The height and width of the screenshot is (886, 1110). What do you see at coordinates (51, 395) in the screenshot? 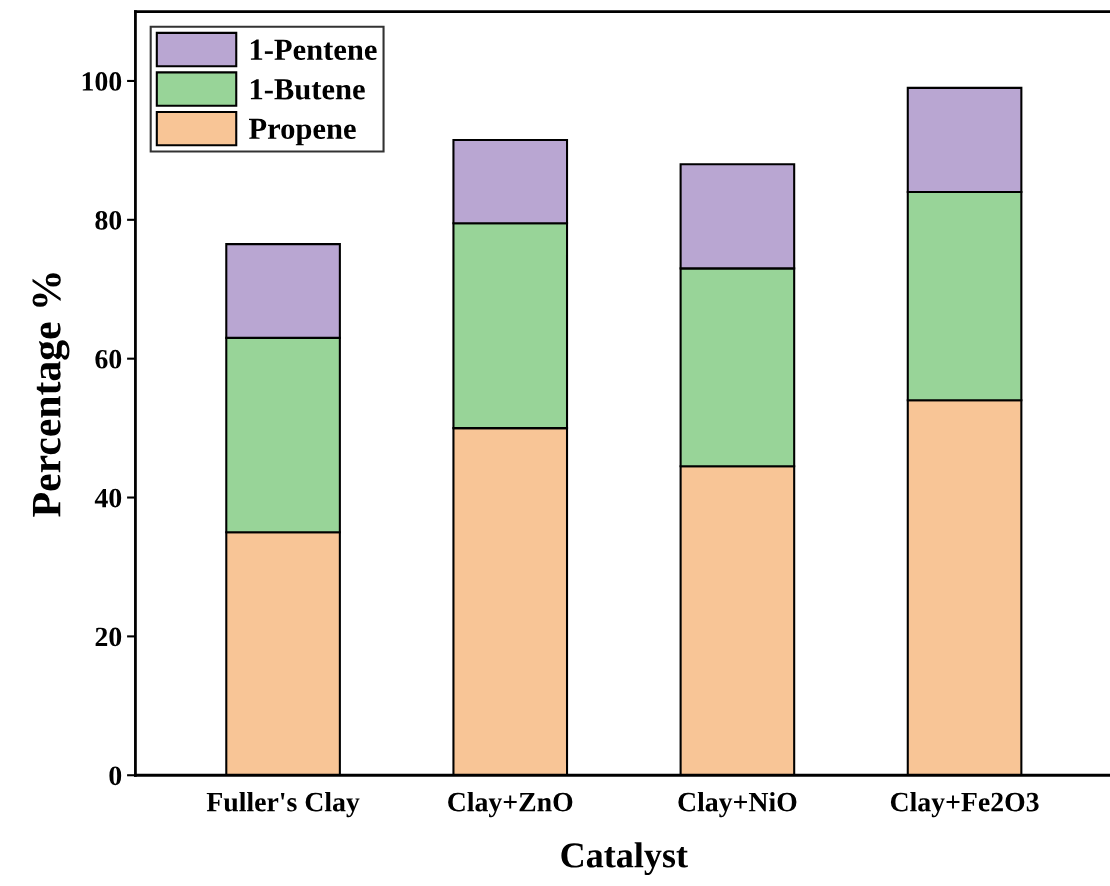
I see `y-axis-title: Percentage %` at bounding box center [51, 395].